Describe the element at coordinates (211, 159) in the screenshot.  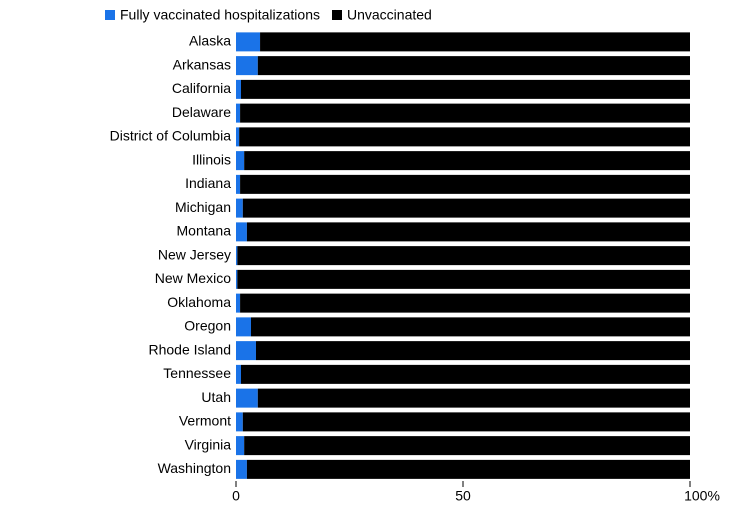
I see `y-tick-label: Illinois` at that location.